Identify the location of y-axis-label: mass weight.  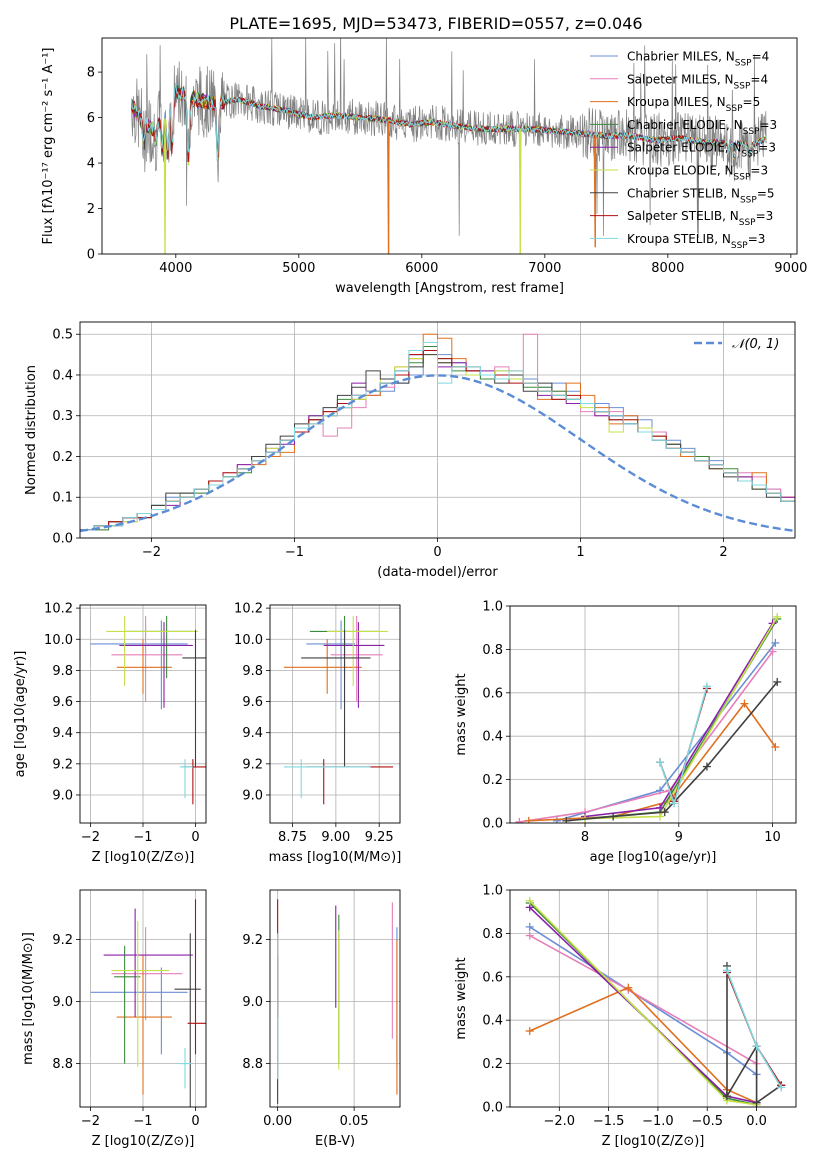
(461, 998).